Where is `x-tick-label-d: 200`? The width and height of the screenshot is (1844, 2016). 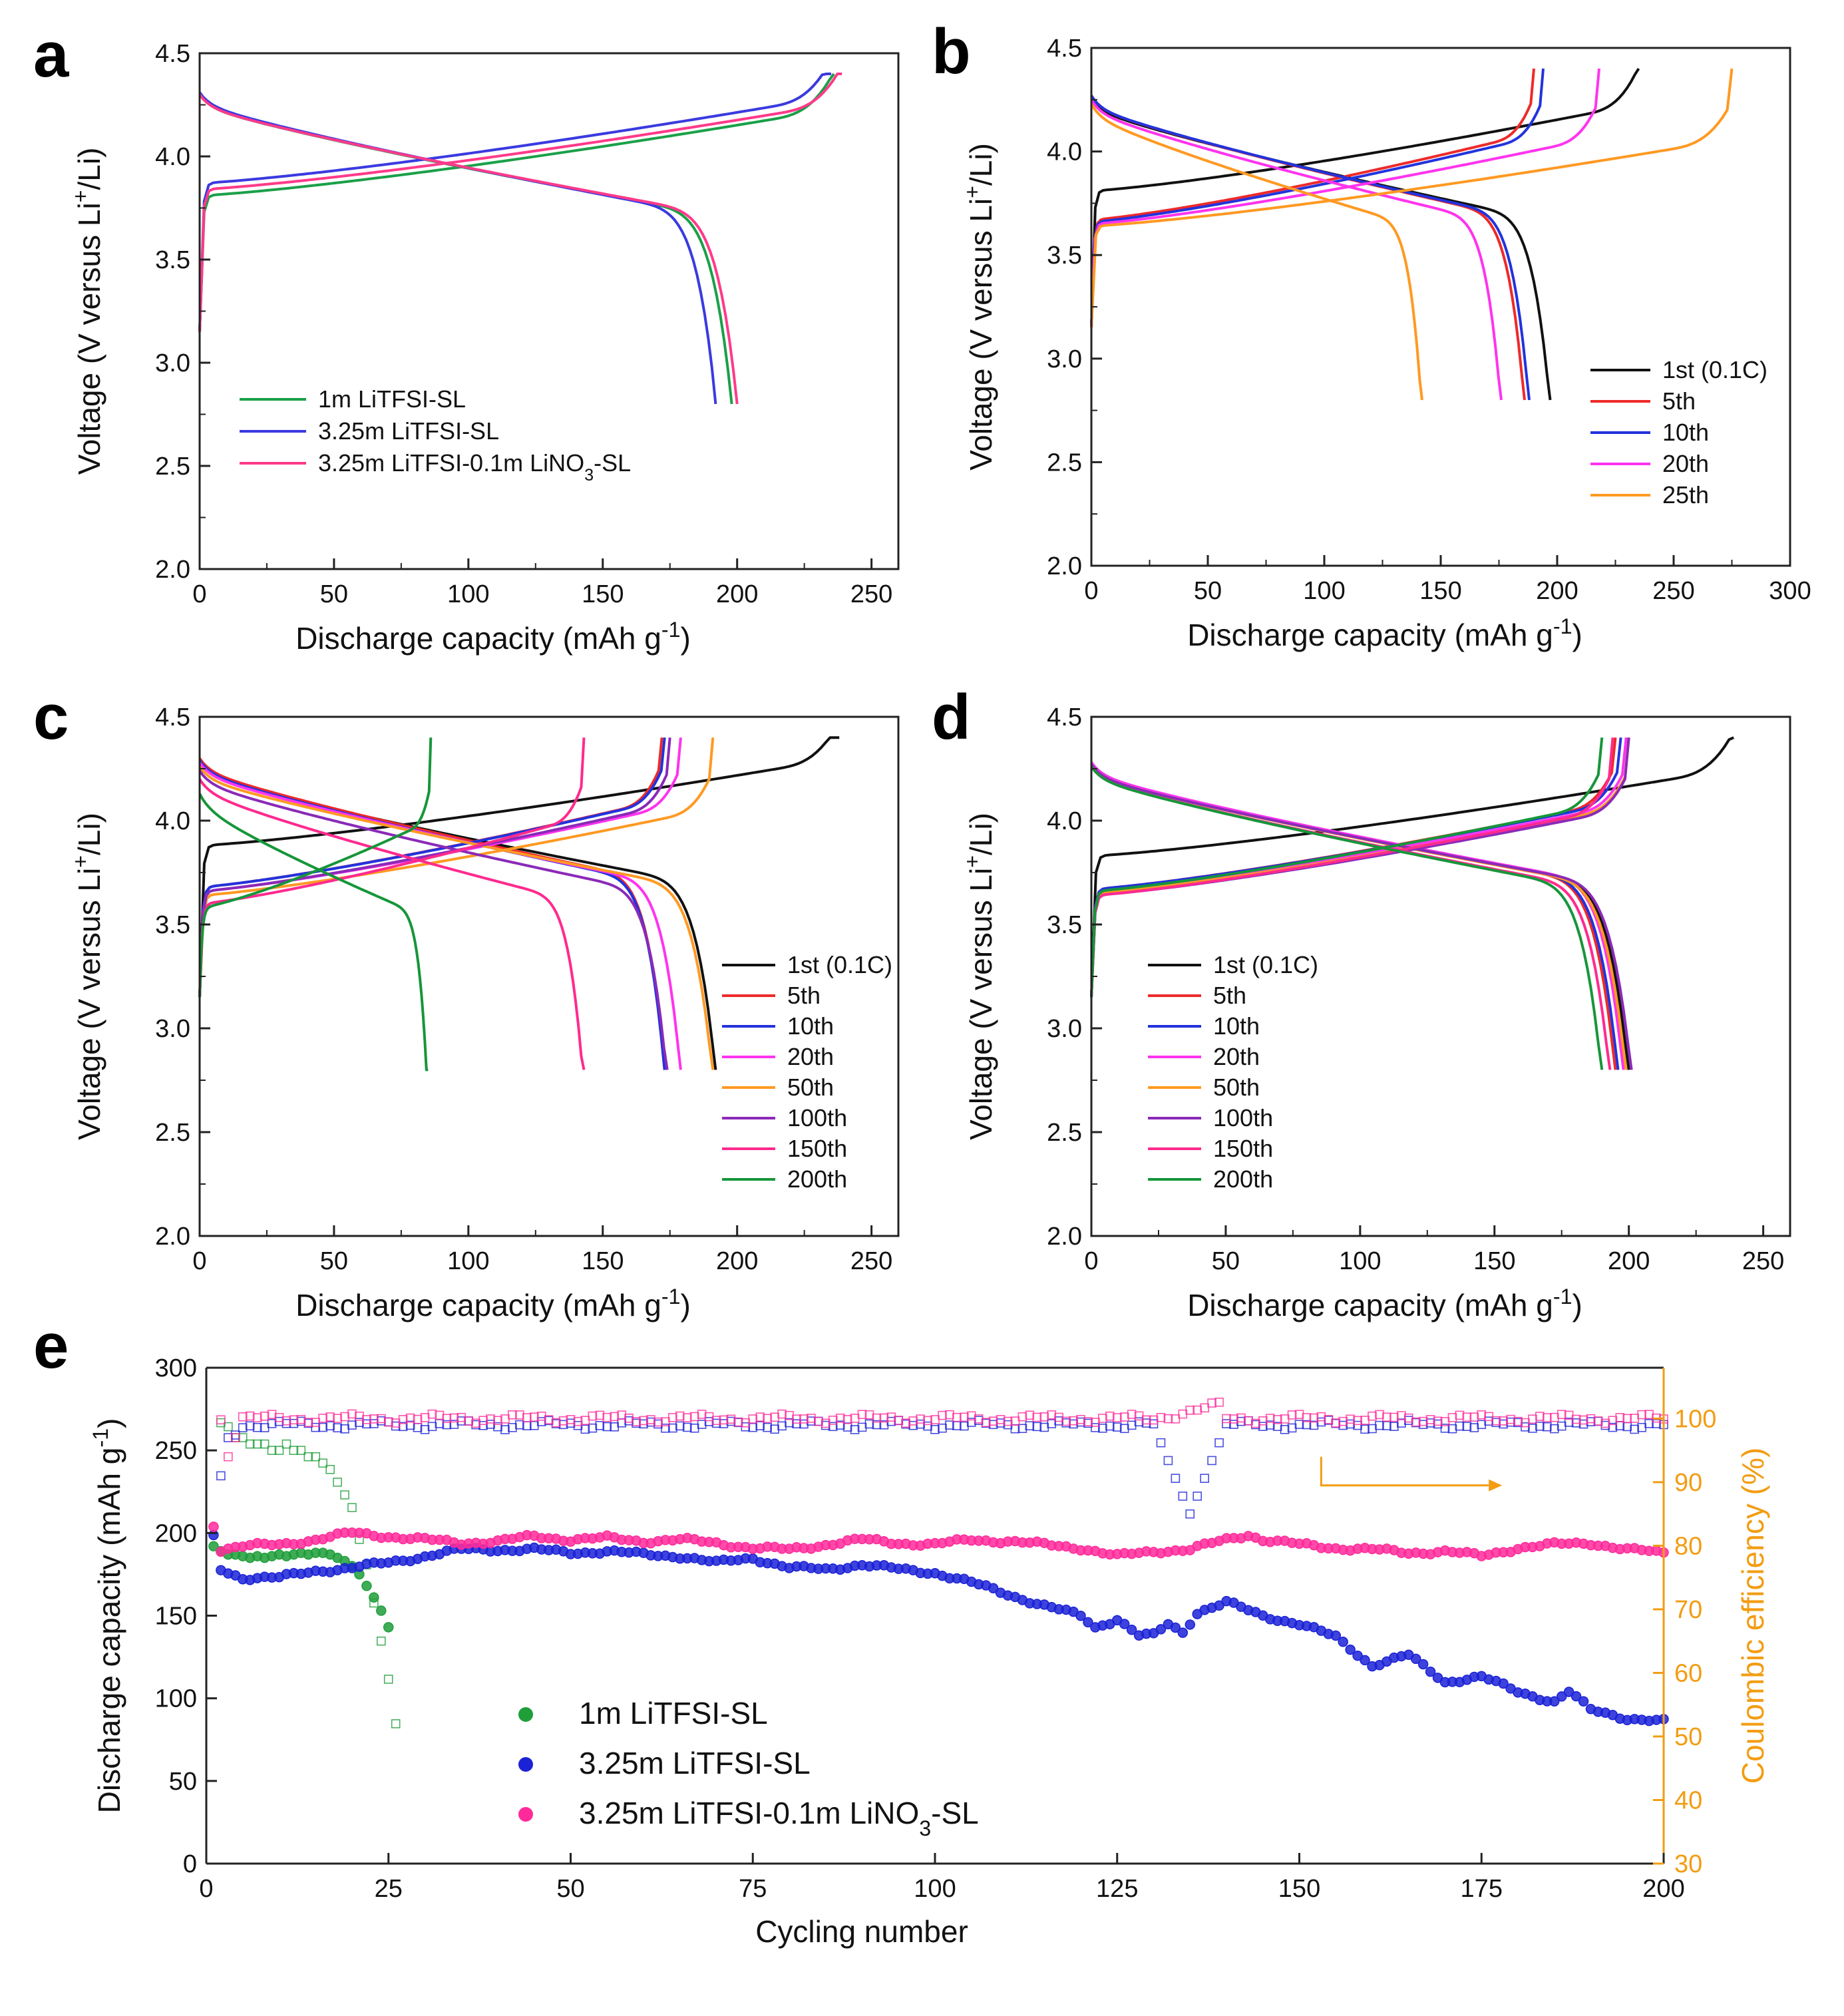
x-tick-label-d: 200 is located at coordinates (1629, 1261).